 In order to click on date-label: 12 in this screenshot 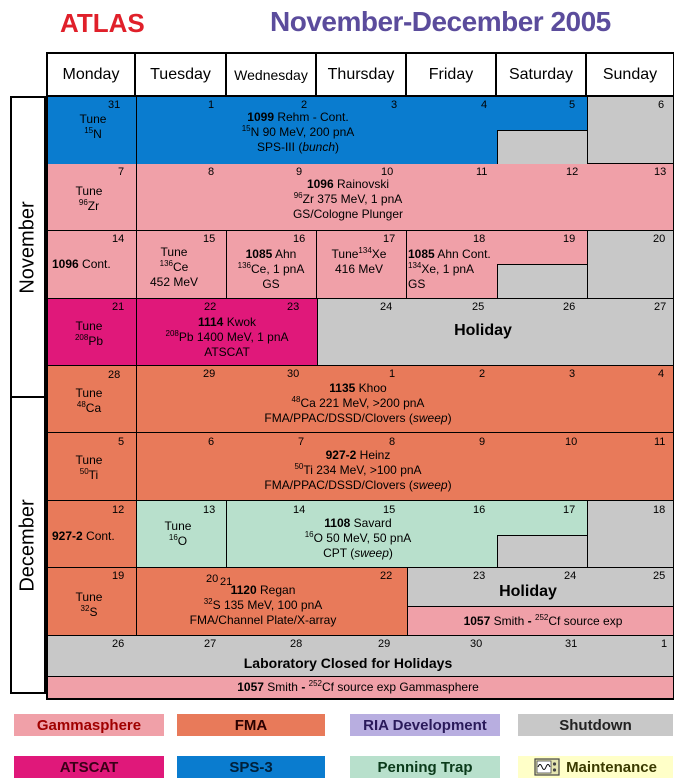, I will do `click(572, 172)`.